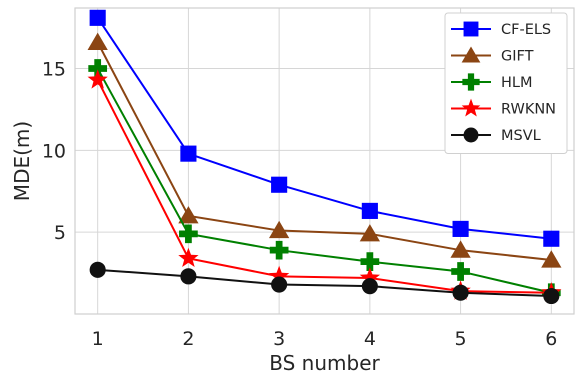  Describe the element at coordinates (98, 339) in the screenshot. I see `x-tick-label: 1` at that location.